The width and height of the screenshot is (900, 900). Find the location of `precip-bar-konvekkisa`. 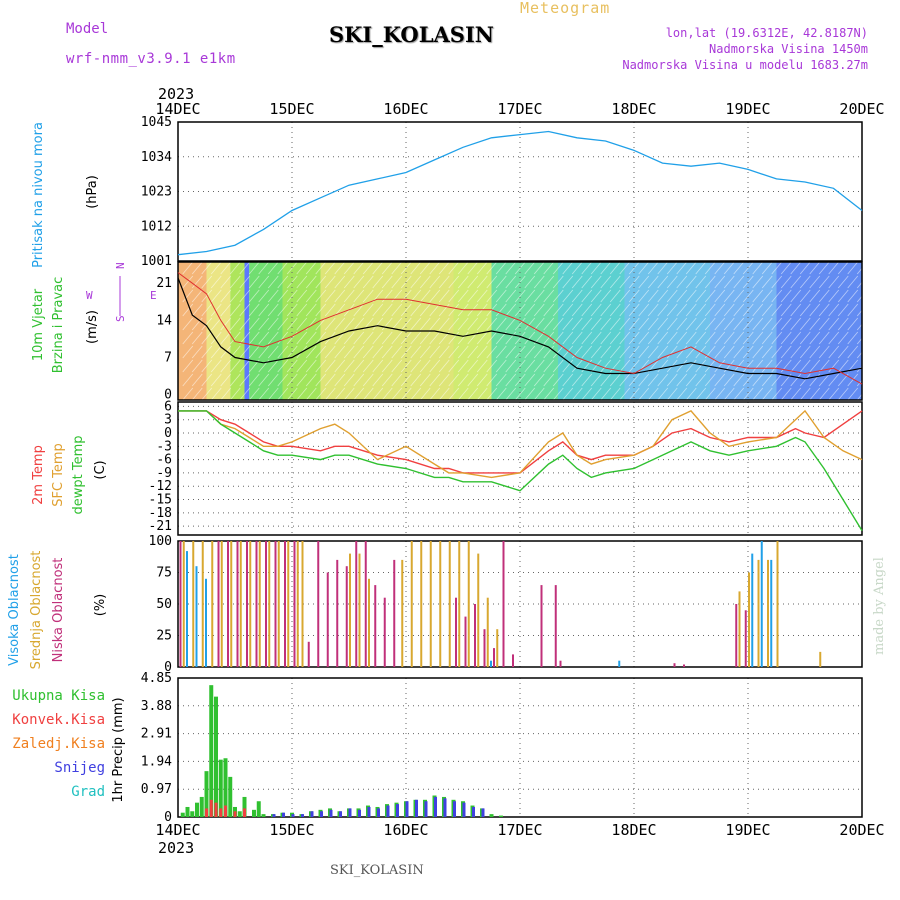

precip-bar-konvekkisa is located at coordinates (206, 812).